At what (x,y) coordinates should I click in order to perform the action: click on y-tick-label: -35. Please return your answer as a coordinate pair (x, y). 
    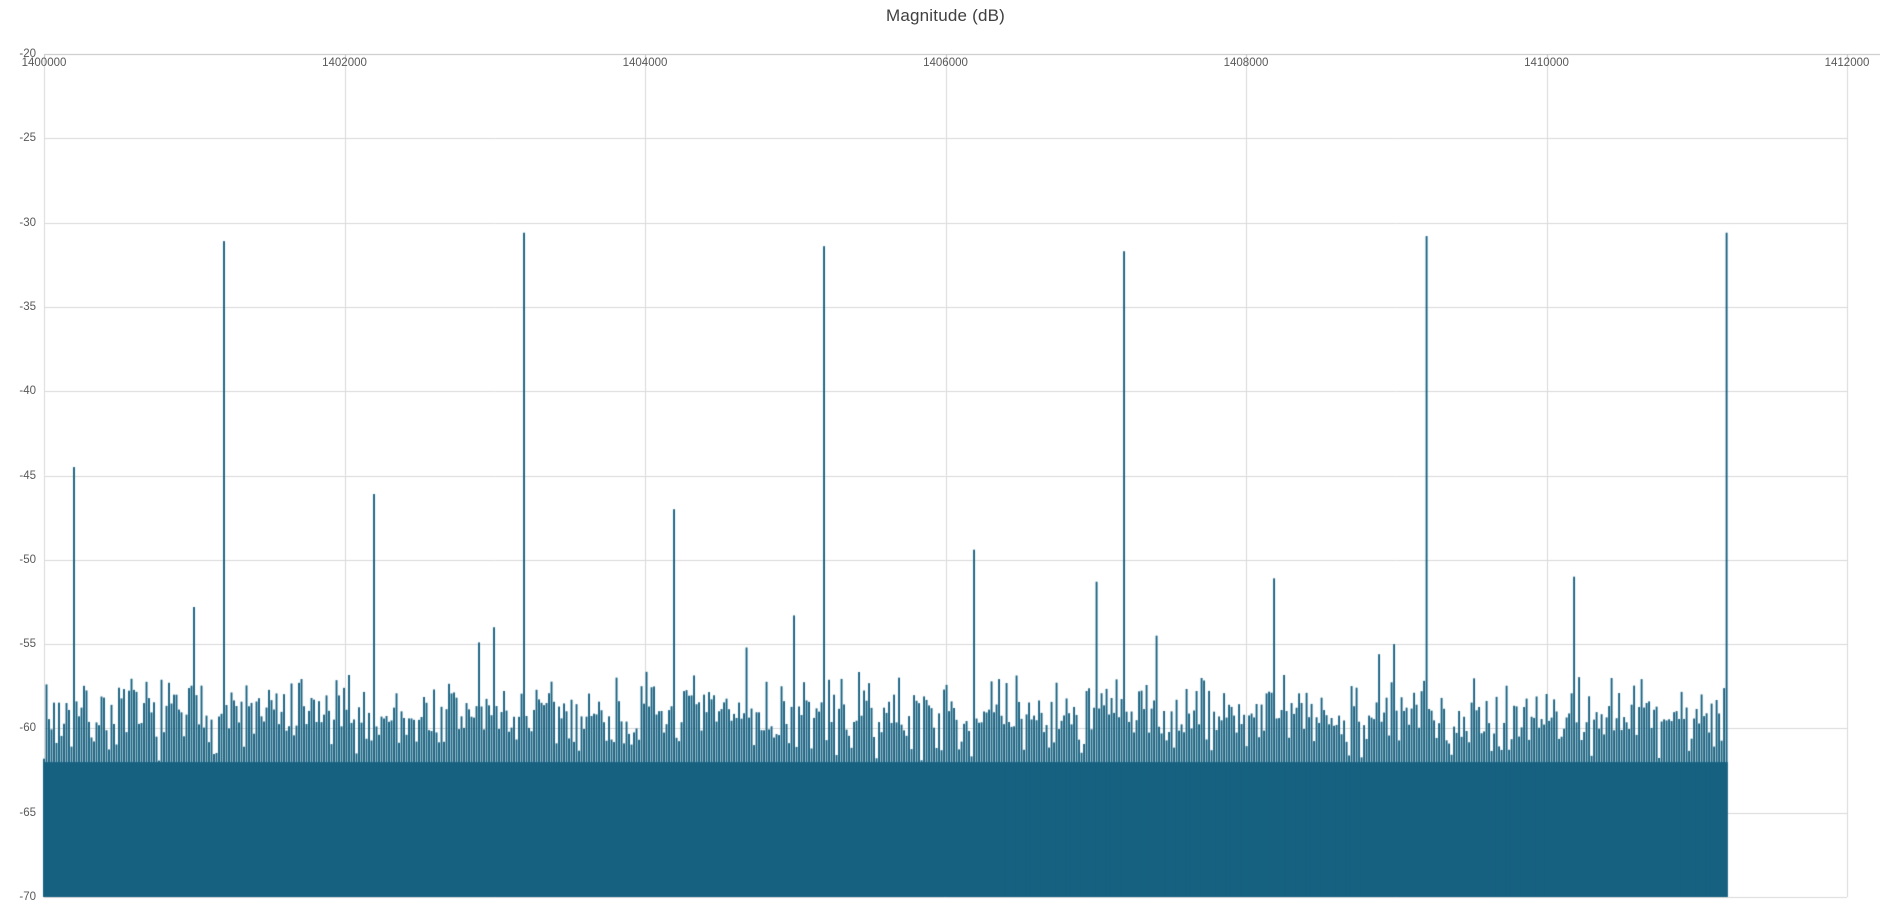
    Looking at the image, I should click on (27, 306).